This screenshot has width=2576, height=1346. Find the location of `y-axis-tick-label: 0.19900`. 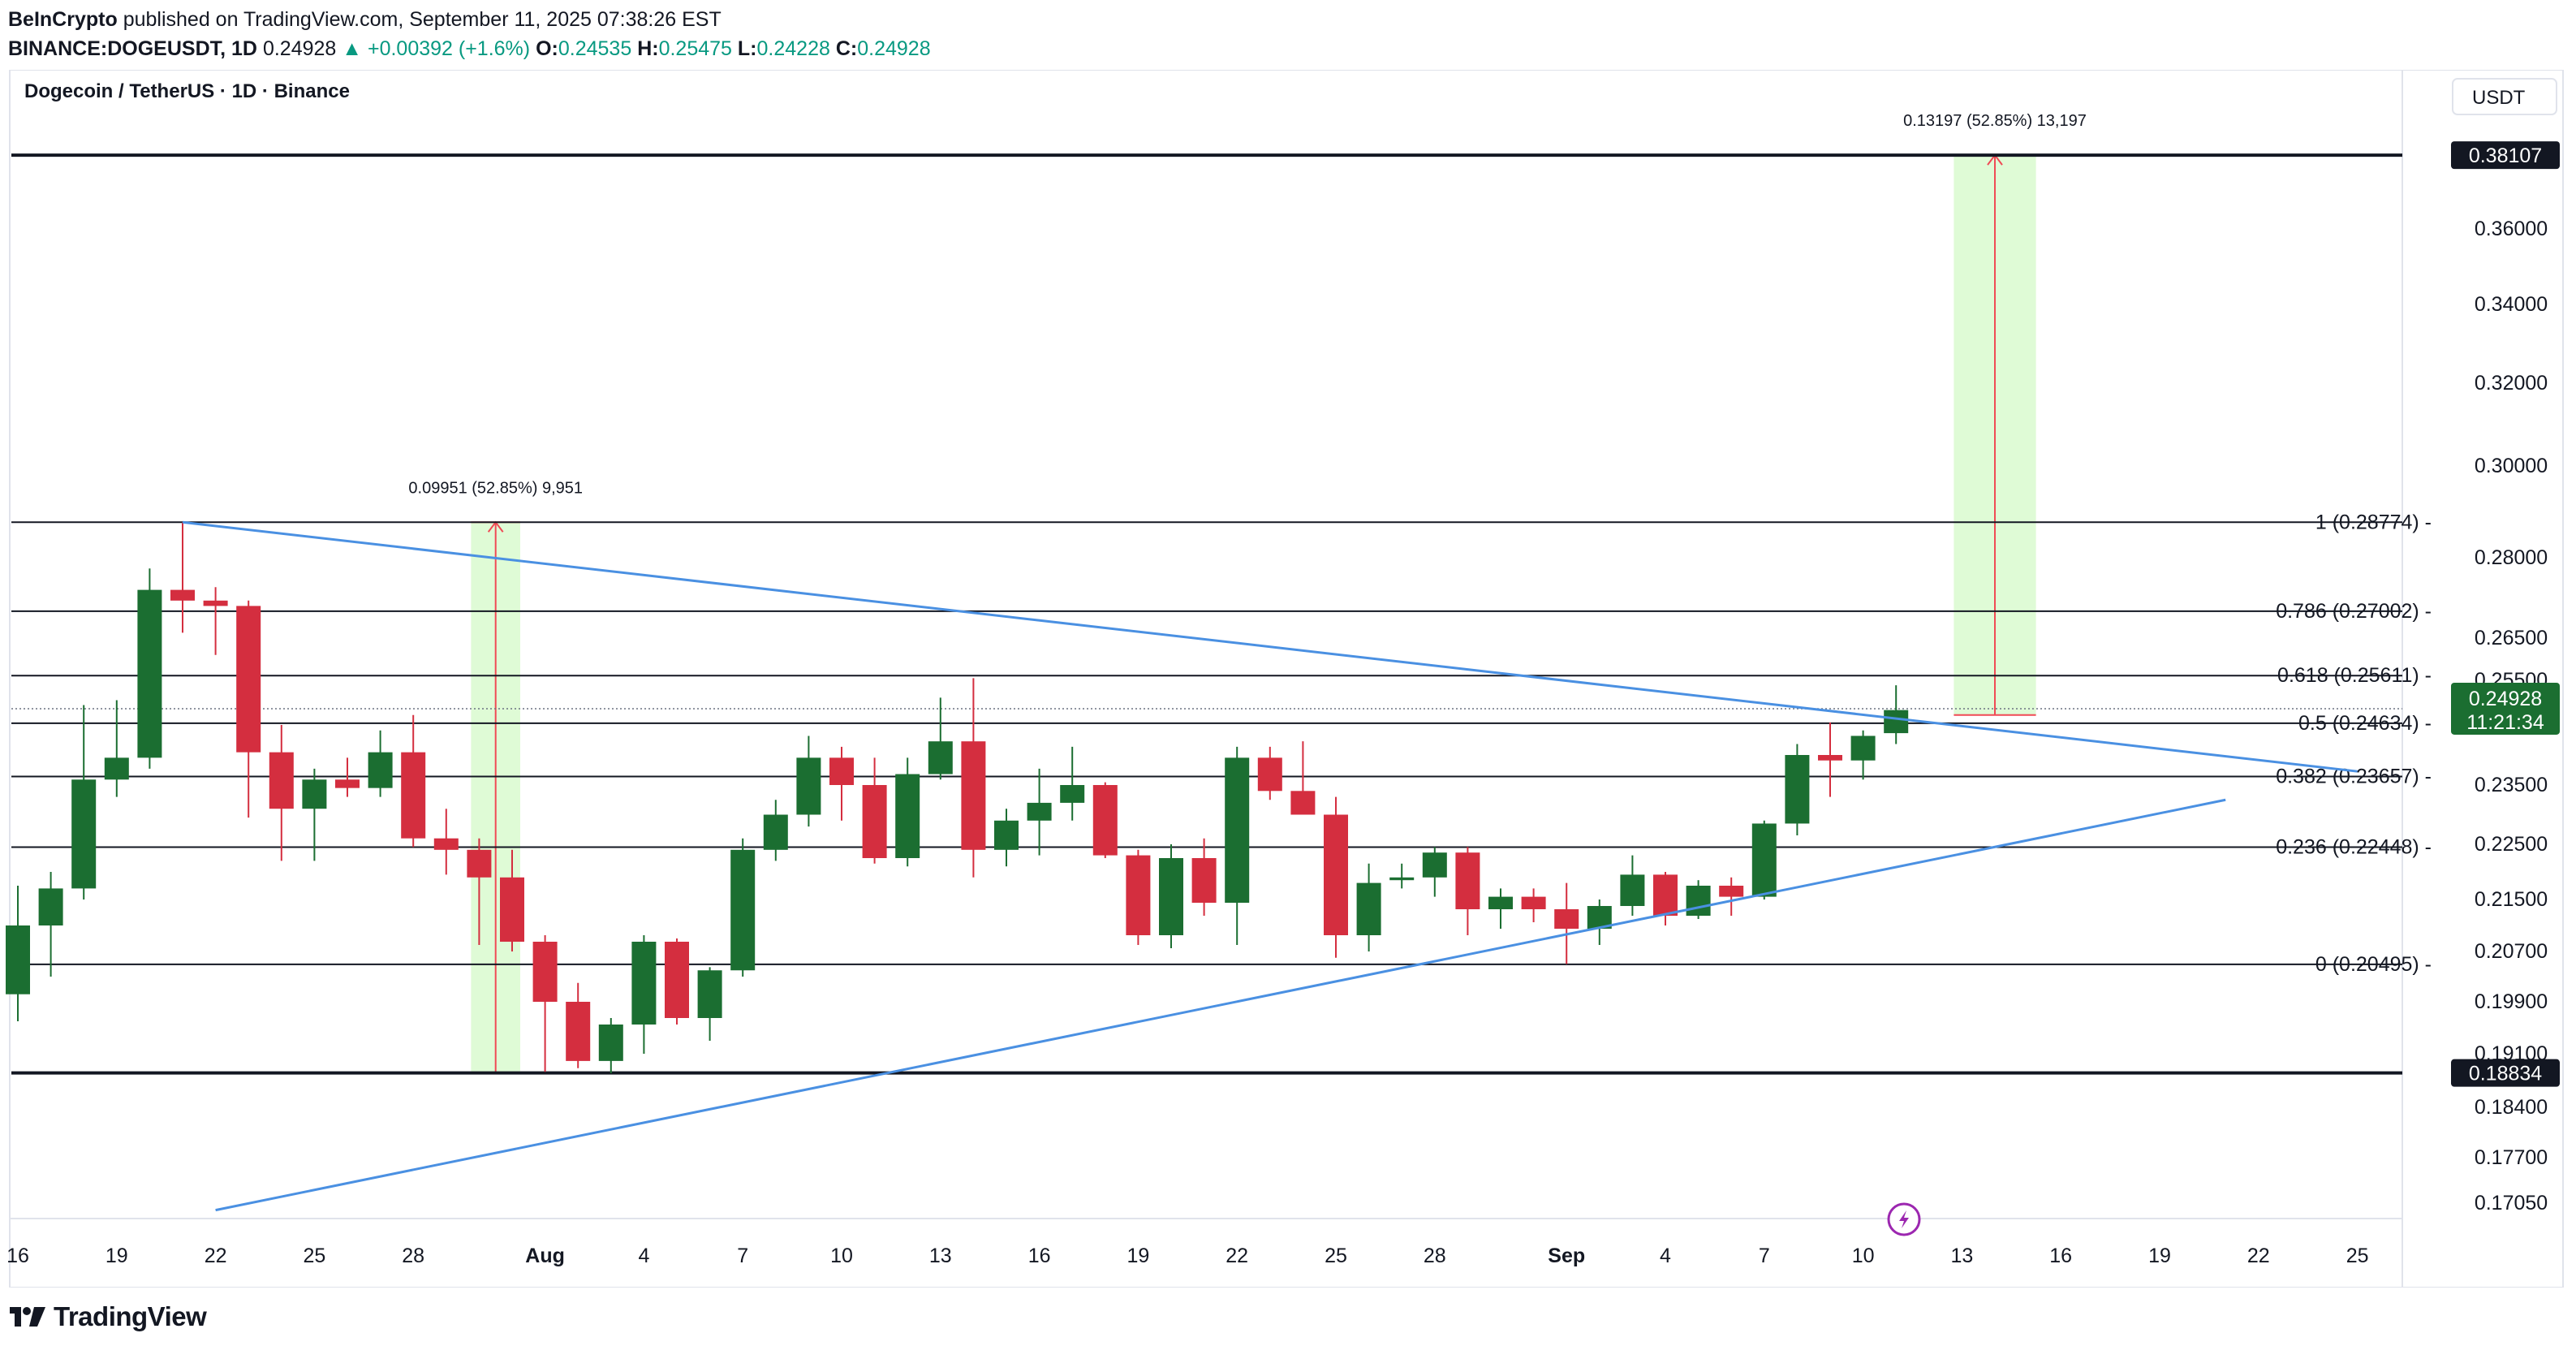

y-axis-tick-label: 0.19900 is located at coordinates (2511, 1001).